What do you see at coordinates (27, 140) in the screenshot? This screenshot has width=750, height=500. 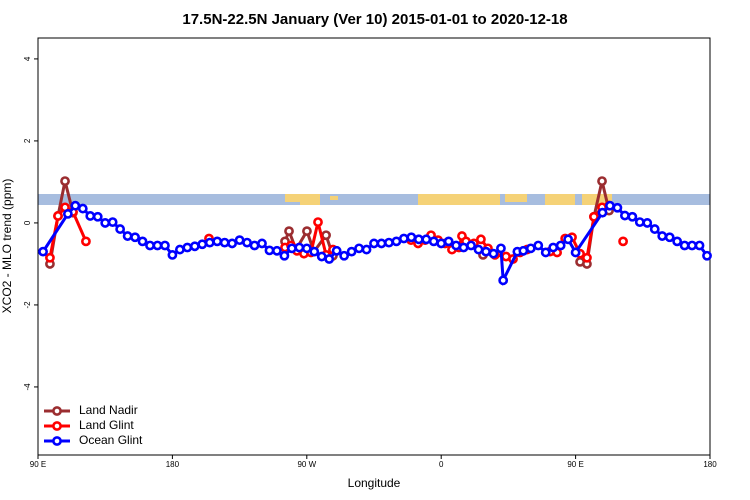 I see `y-tick-label: 2` at bounding box center [27, 140].